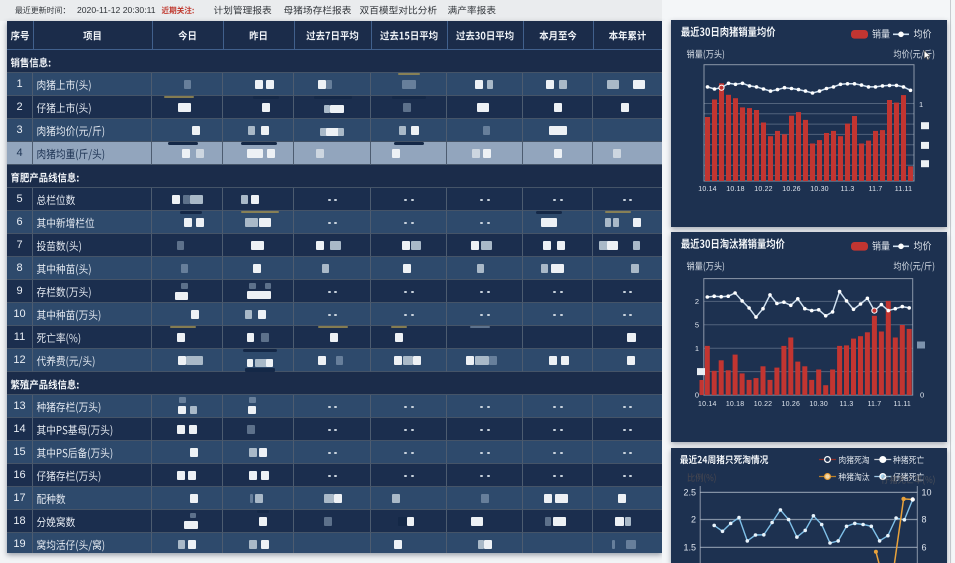  I want to click on svg-text: 1.5, so click(689, 547).